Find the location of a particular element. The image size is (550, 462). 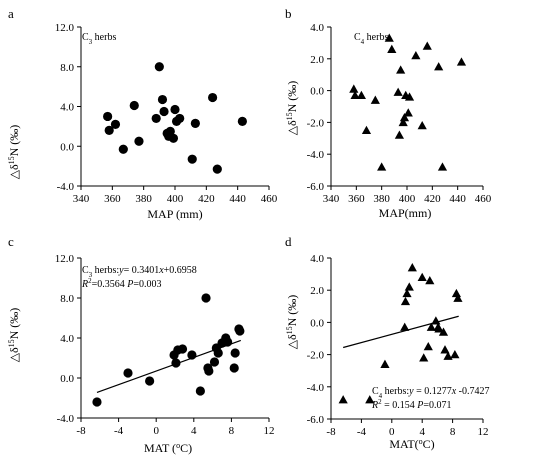

panel-c-y-axis-title: △δ15N (‰) is located at coordinates (14, 335).